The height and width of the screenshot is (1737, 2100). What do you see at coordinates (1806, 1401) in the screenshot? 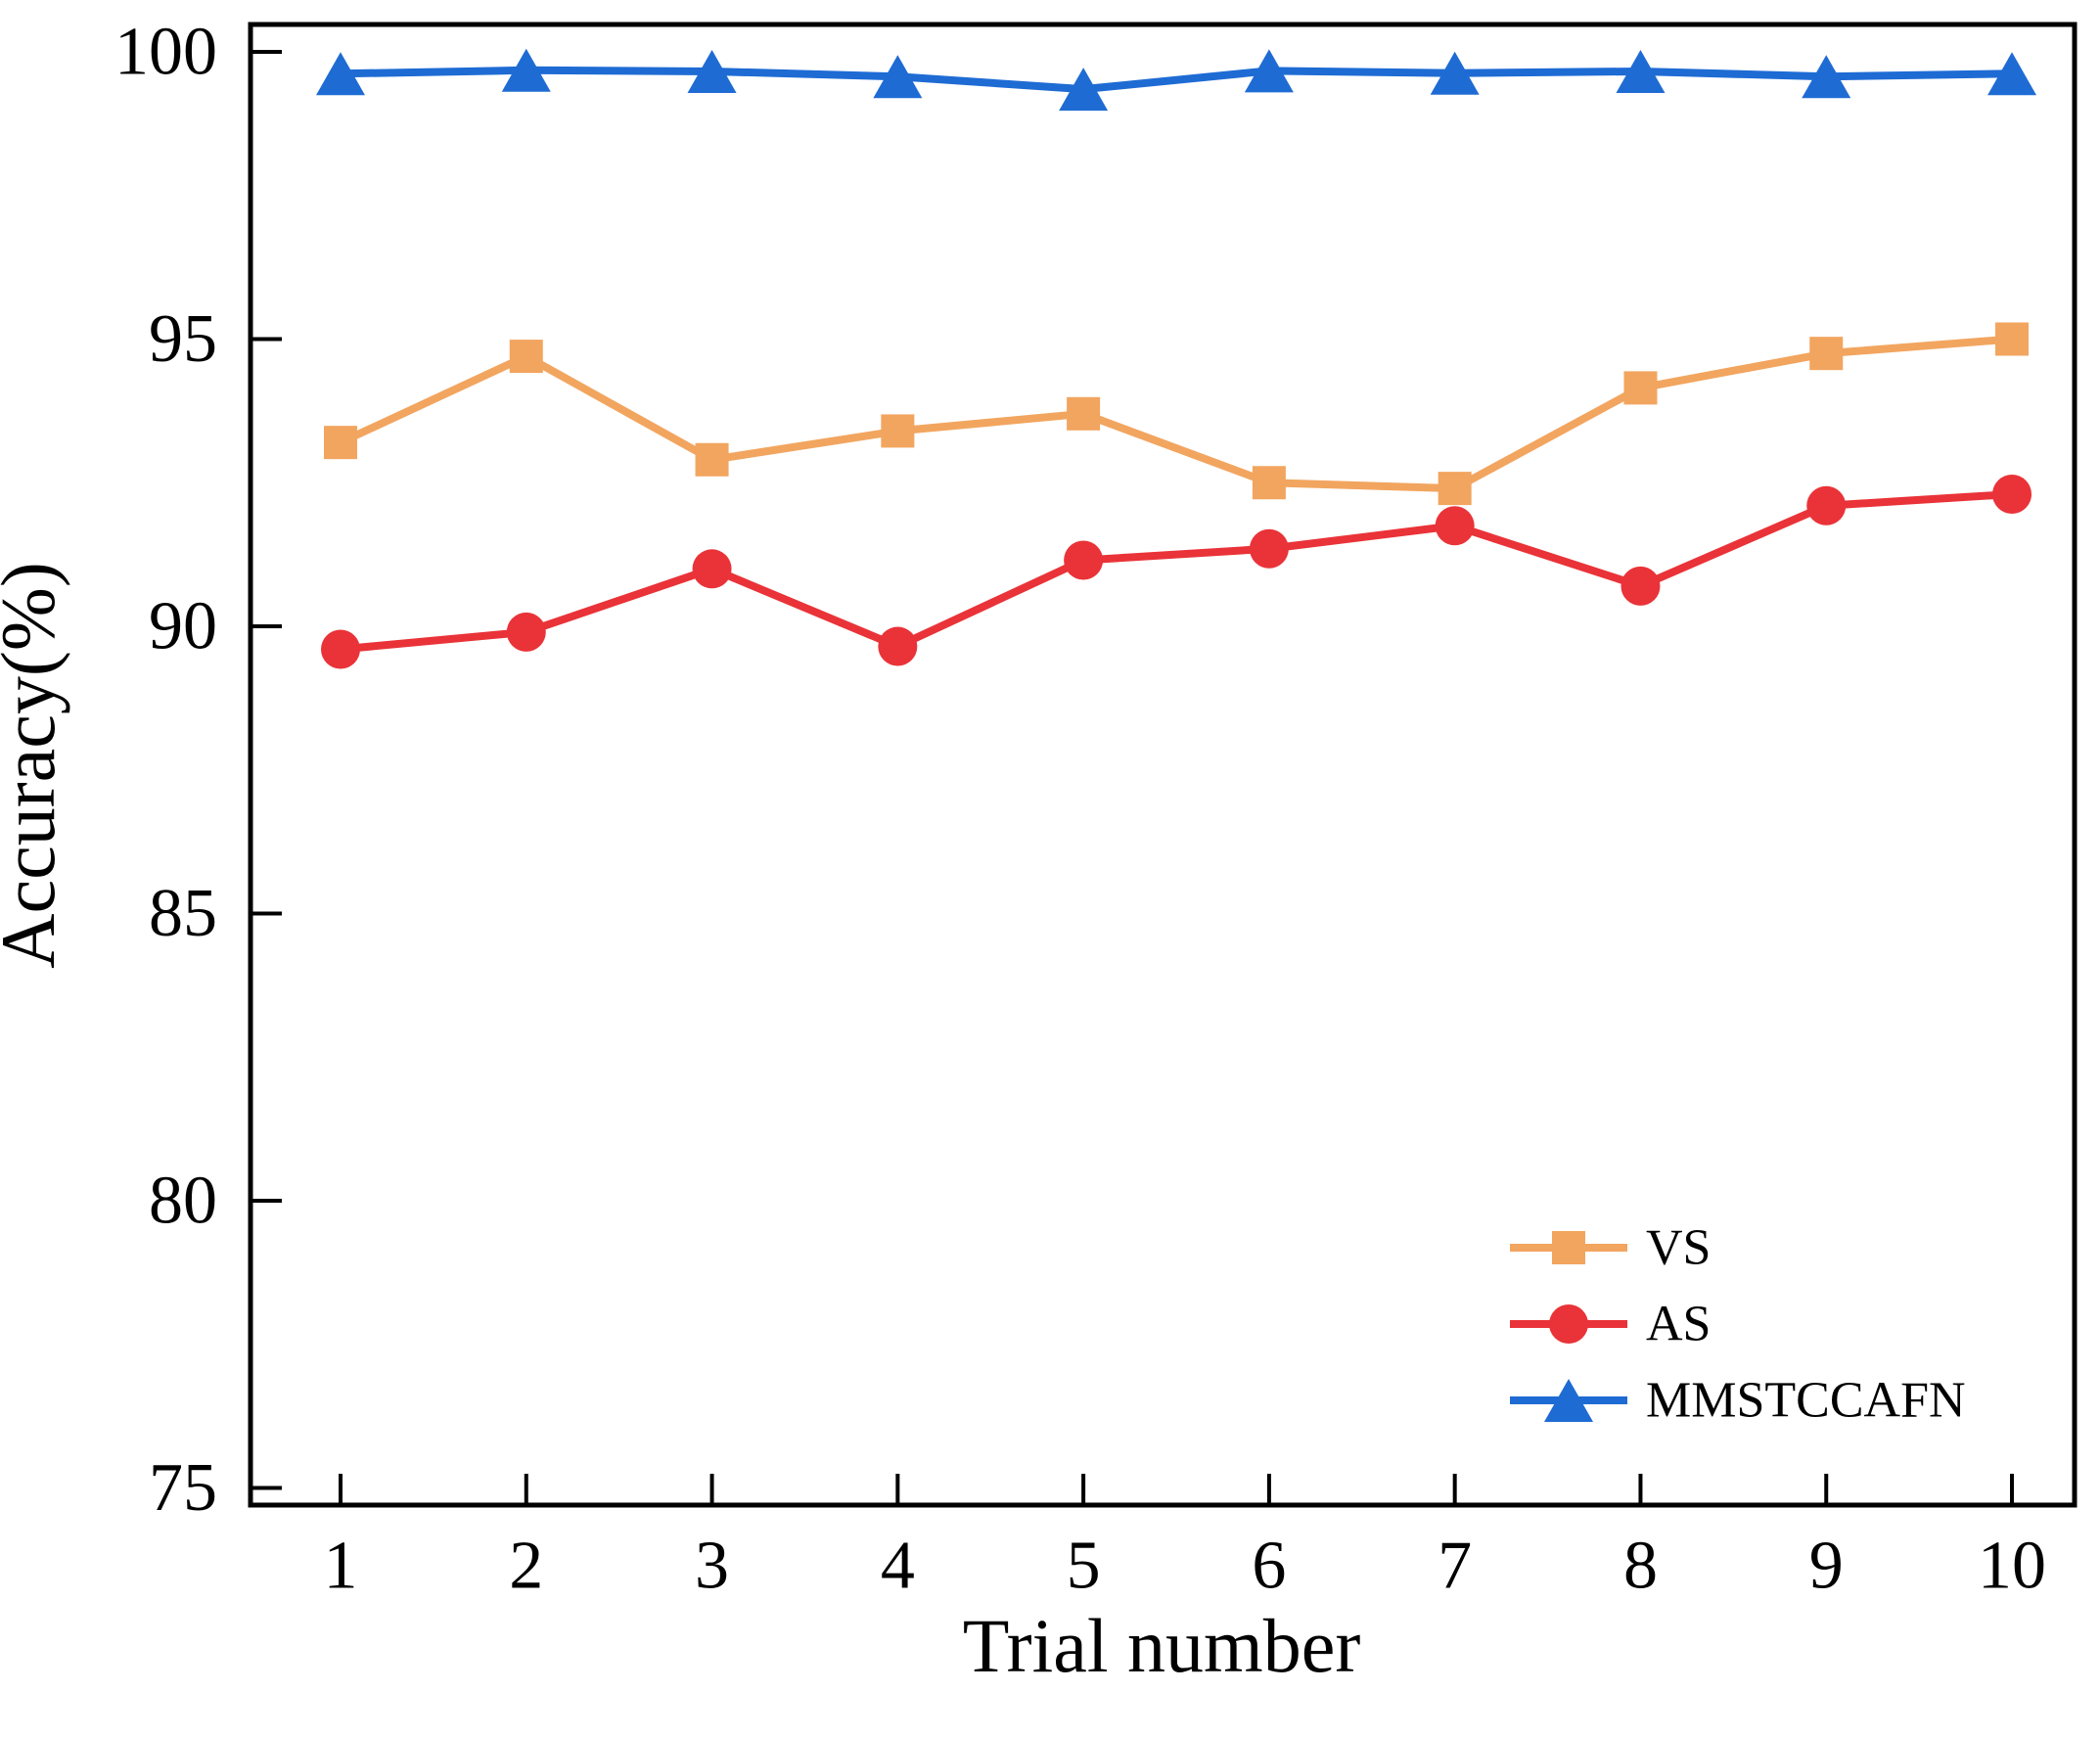
I see `legend-label-mmstccafn: MMSTCCAFN` at bounding box center [1806, 1401].